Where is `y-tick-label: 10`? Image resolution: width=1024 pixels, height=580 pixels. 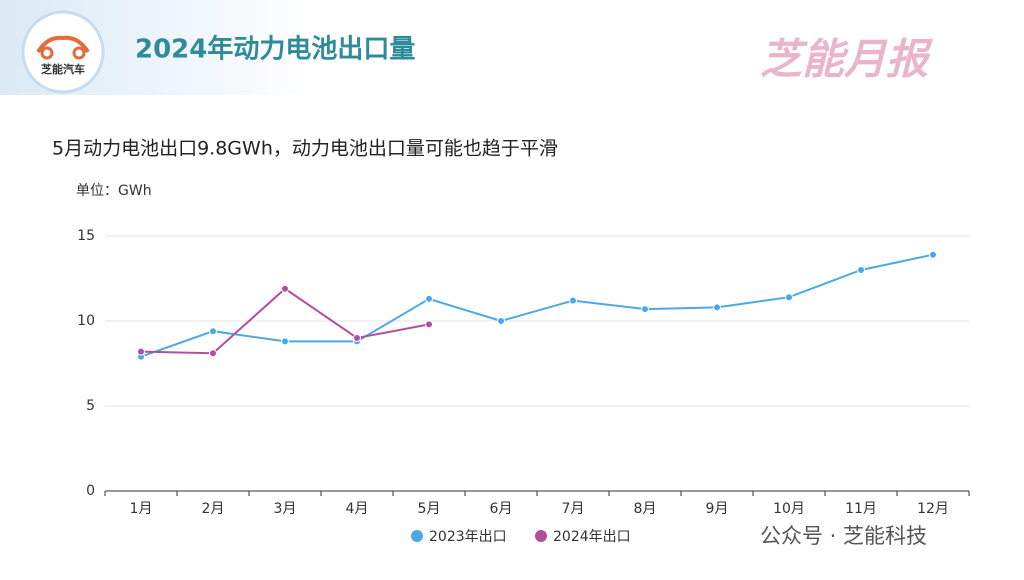 y-tick-label: 10 is located at coordinates (86, 321).